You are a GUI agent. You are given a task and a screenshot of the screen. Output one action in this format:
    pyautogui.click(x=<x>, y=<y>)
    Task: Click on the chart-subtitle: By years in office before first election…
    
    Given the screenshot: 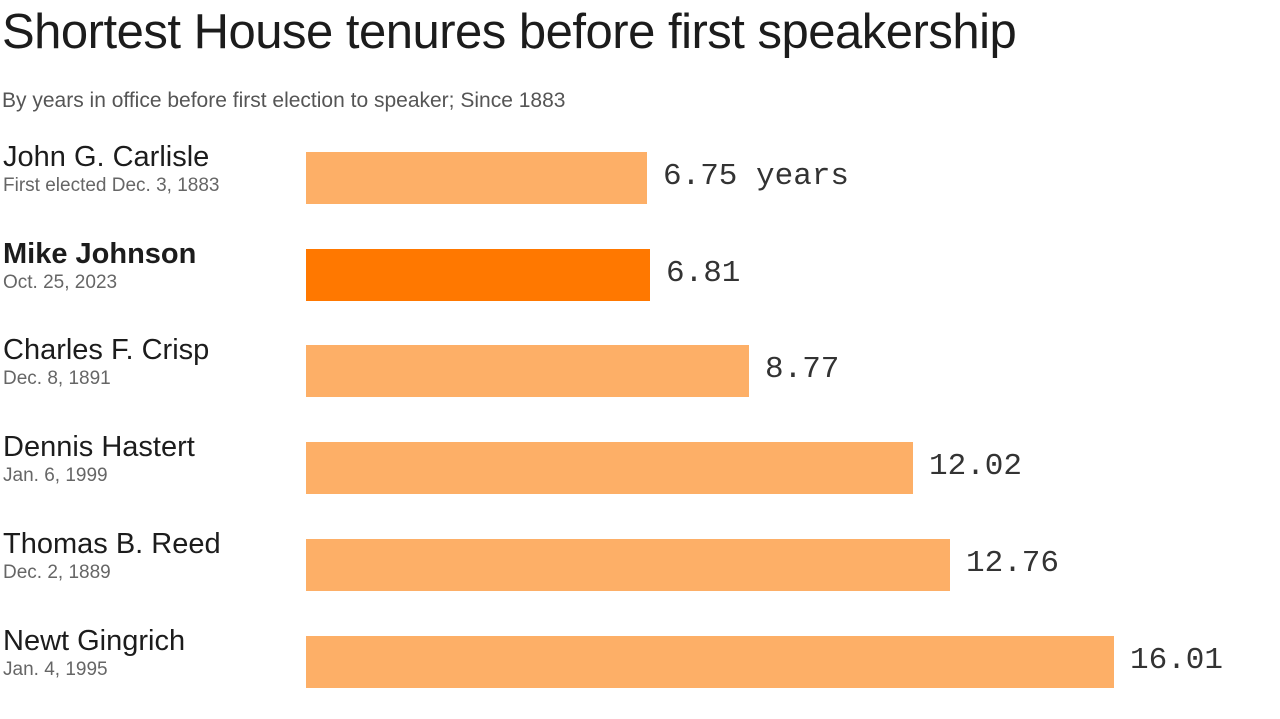 What is the action you would take?
    pyautogui.click(x=284, y=100)
    